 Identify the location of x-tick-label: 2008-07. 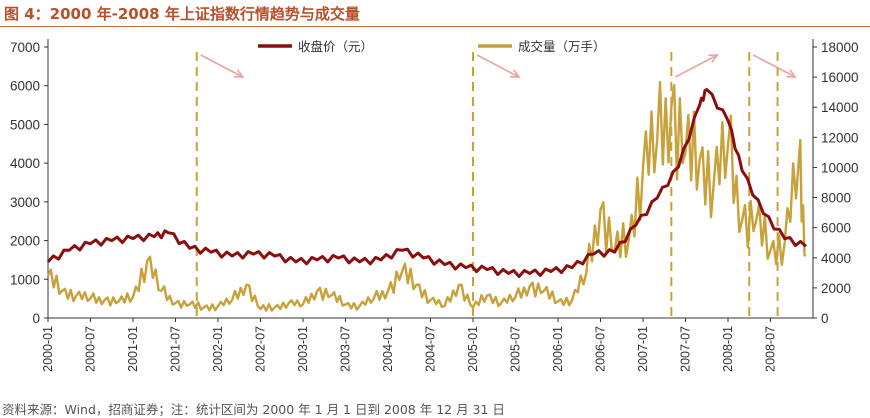
(771, 349).